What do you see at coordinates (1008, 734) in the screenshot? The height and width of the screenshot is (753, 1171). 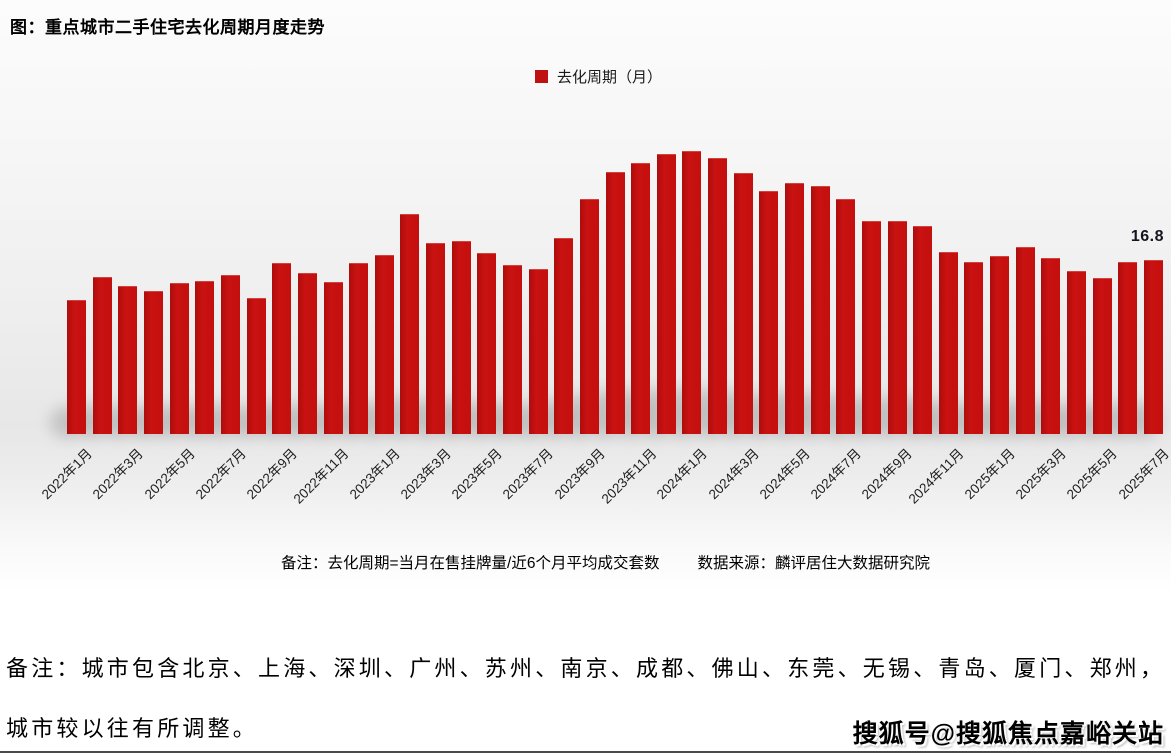 I see `sohu-watermark: 搜狐号@搜狐焦点嘉峪关站` at bounding box center [1008, 734].